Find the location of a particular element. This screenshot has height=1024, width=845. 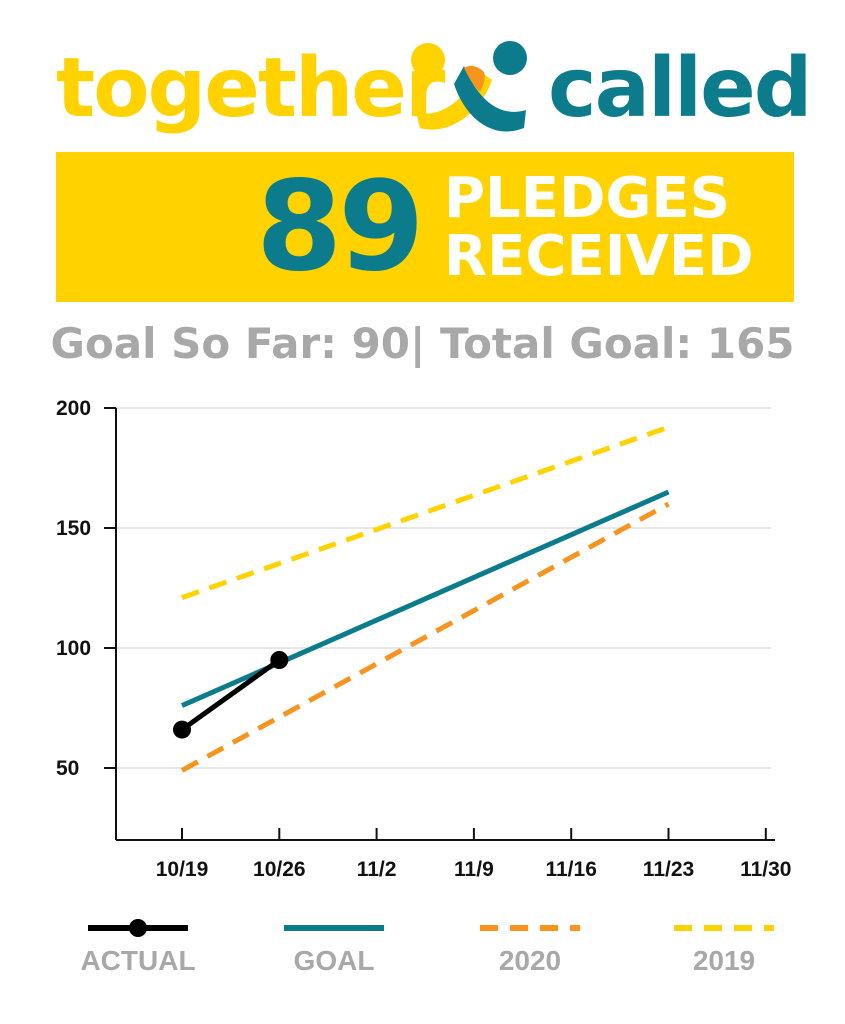

legend-item-2020: 2020 is located at coordinates (530, 950).